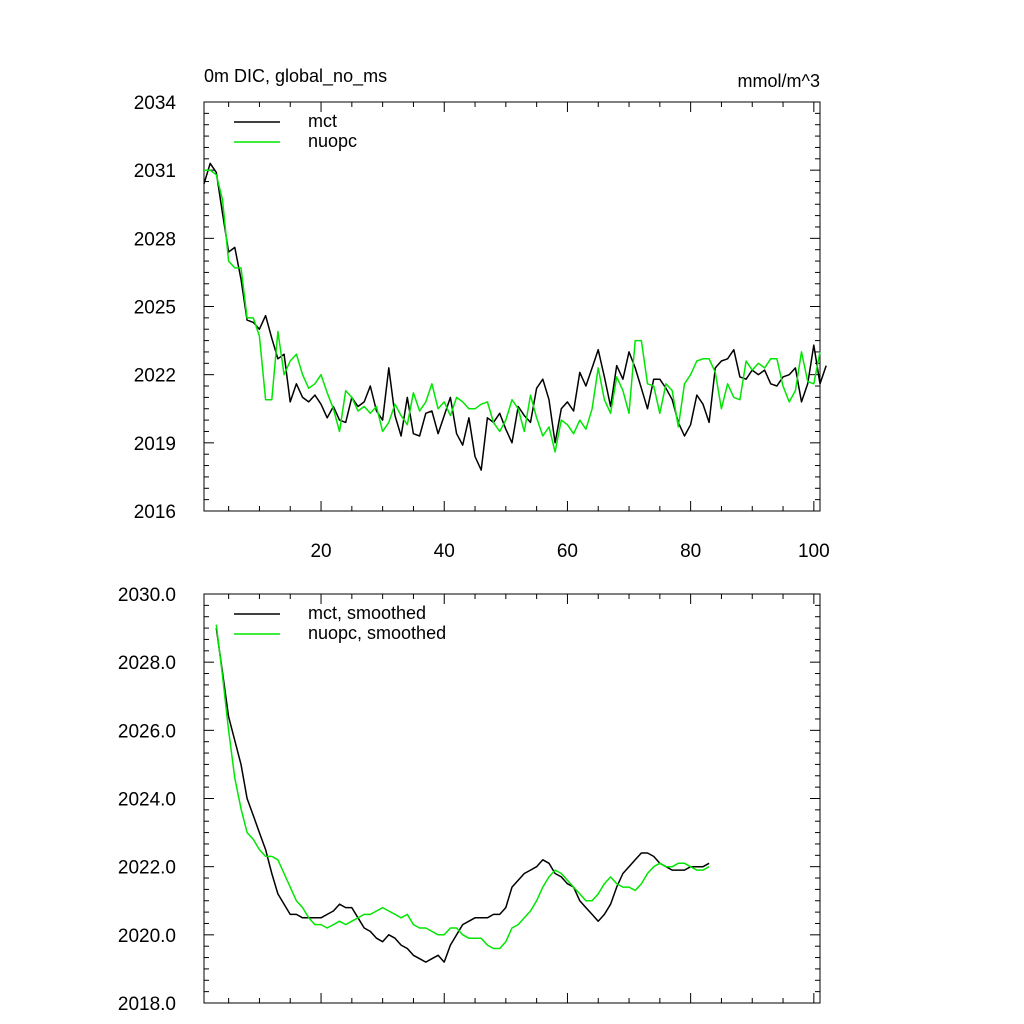  Describe the element at coordinates (155, 308) in the screenshot. I see `y-tick-label: 2025` at that location.